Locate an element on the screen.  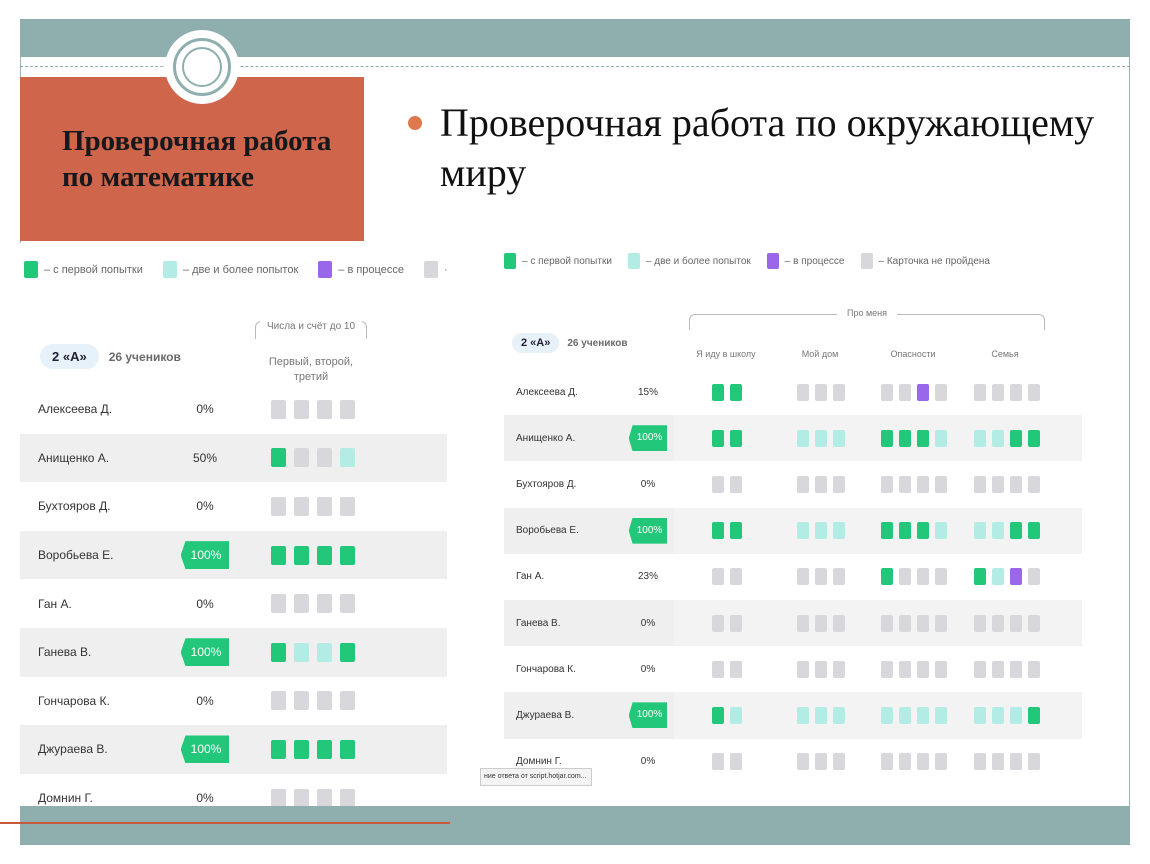
table-row: Ган А. 0% is located at coordinates (233, 603).